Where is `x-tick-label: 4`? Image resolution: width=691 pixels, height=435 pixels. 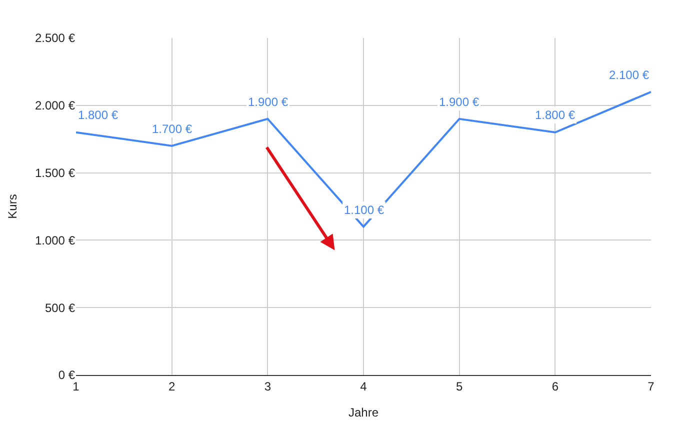 x-tick-label: 4 is located at coordinates (364, 386).